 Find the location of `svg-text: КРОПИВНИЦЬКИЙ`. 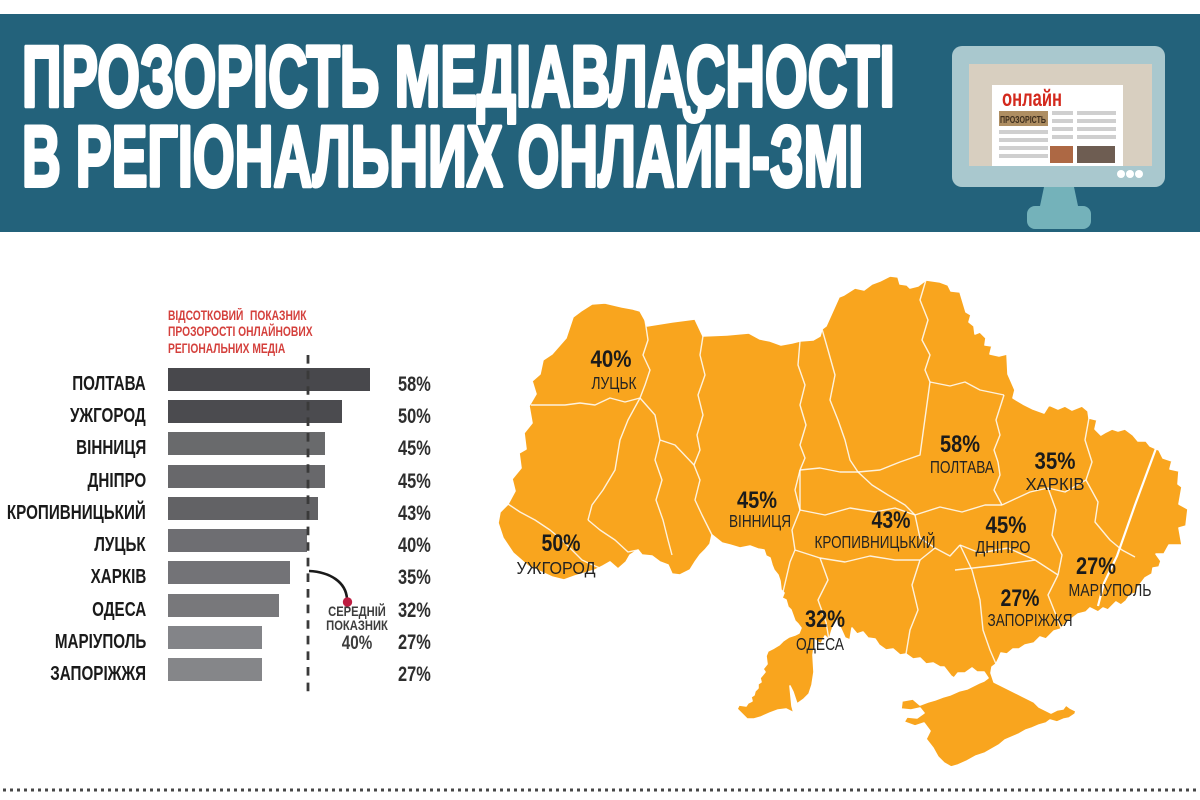

svg-text: КРОПИВНИЦЬКИЙ is located at coordinates (875, 541).